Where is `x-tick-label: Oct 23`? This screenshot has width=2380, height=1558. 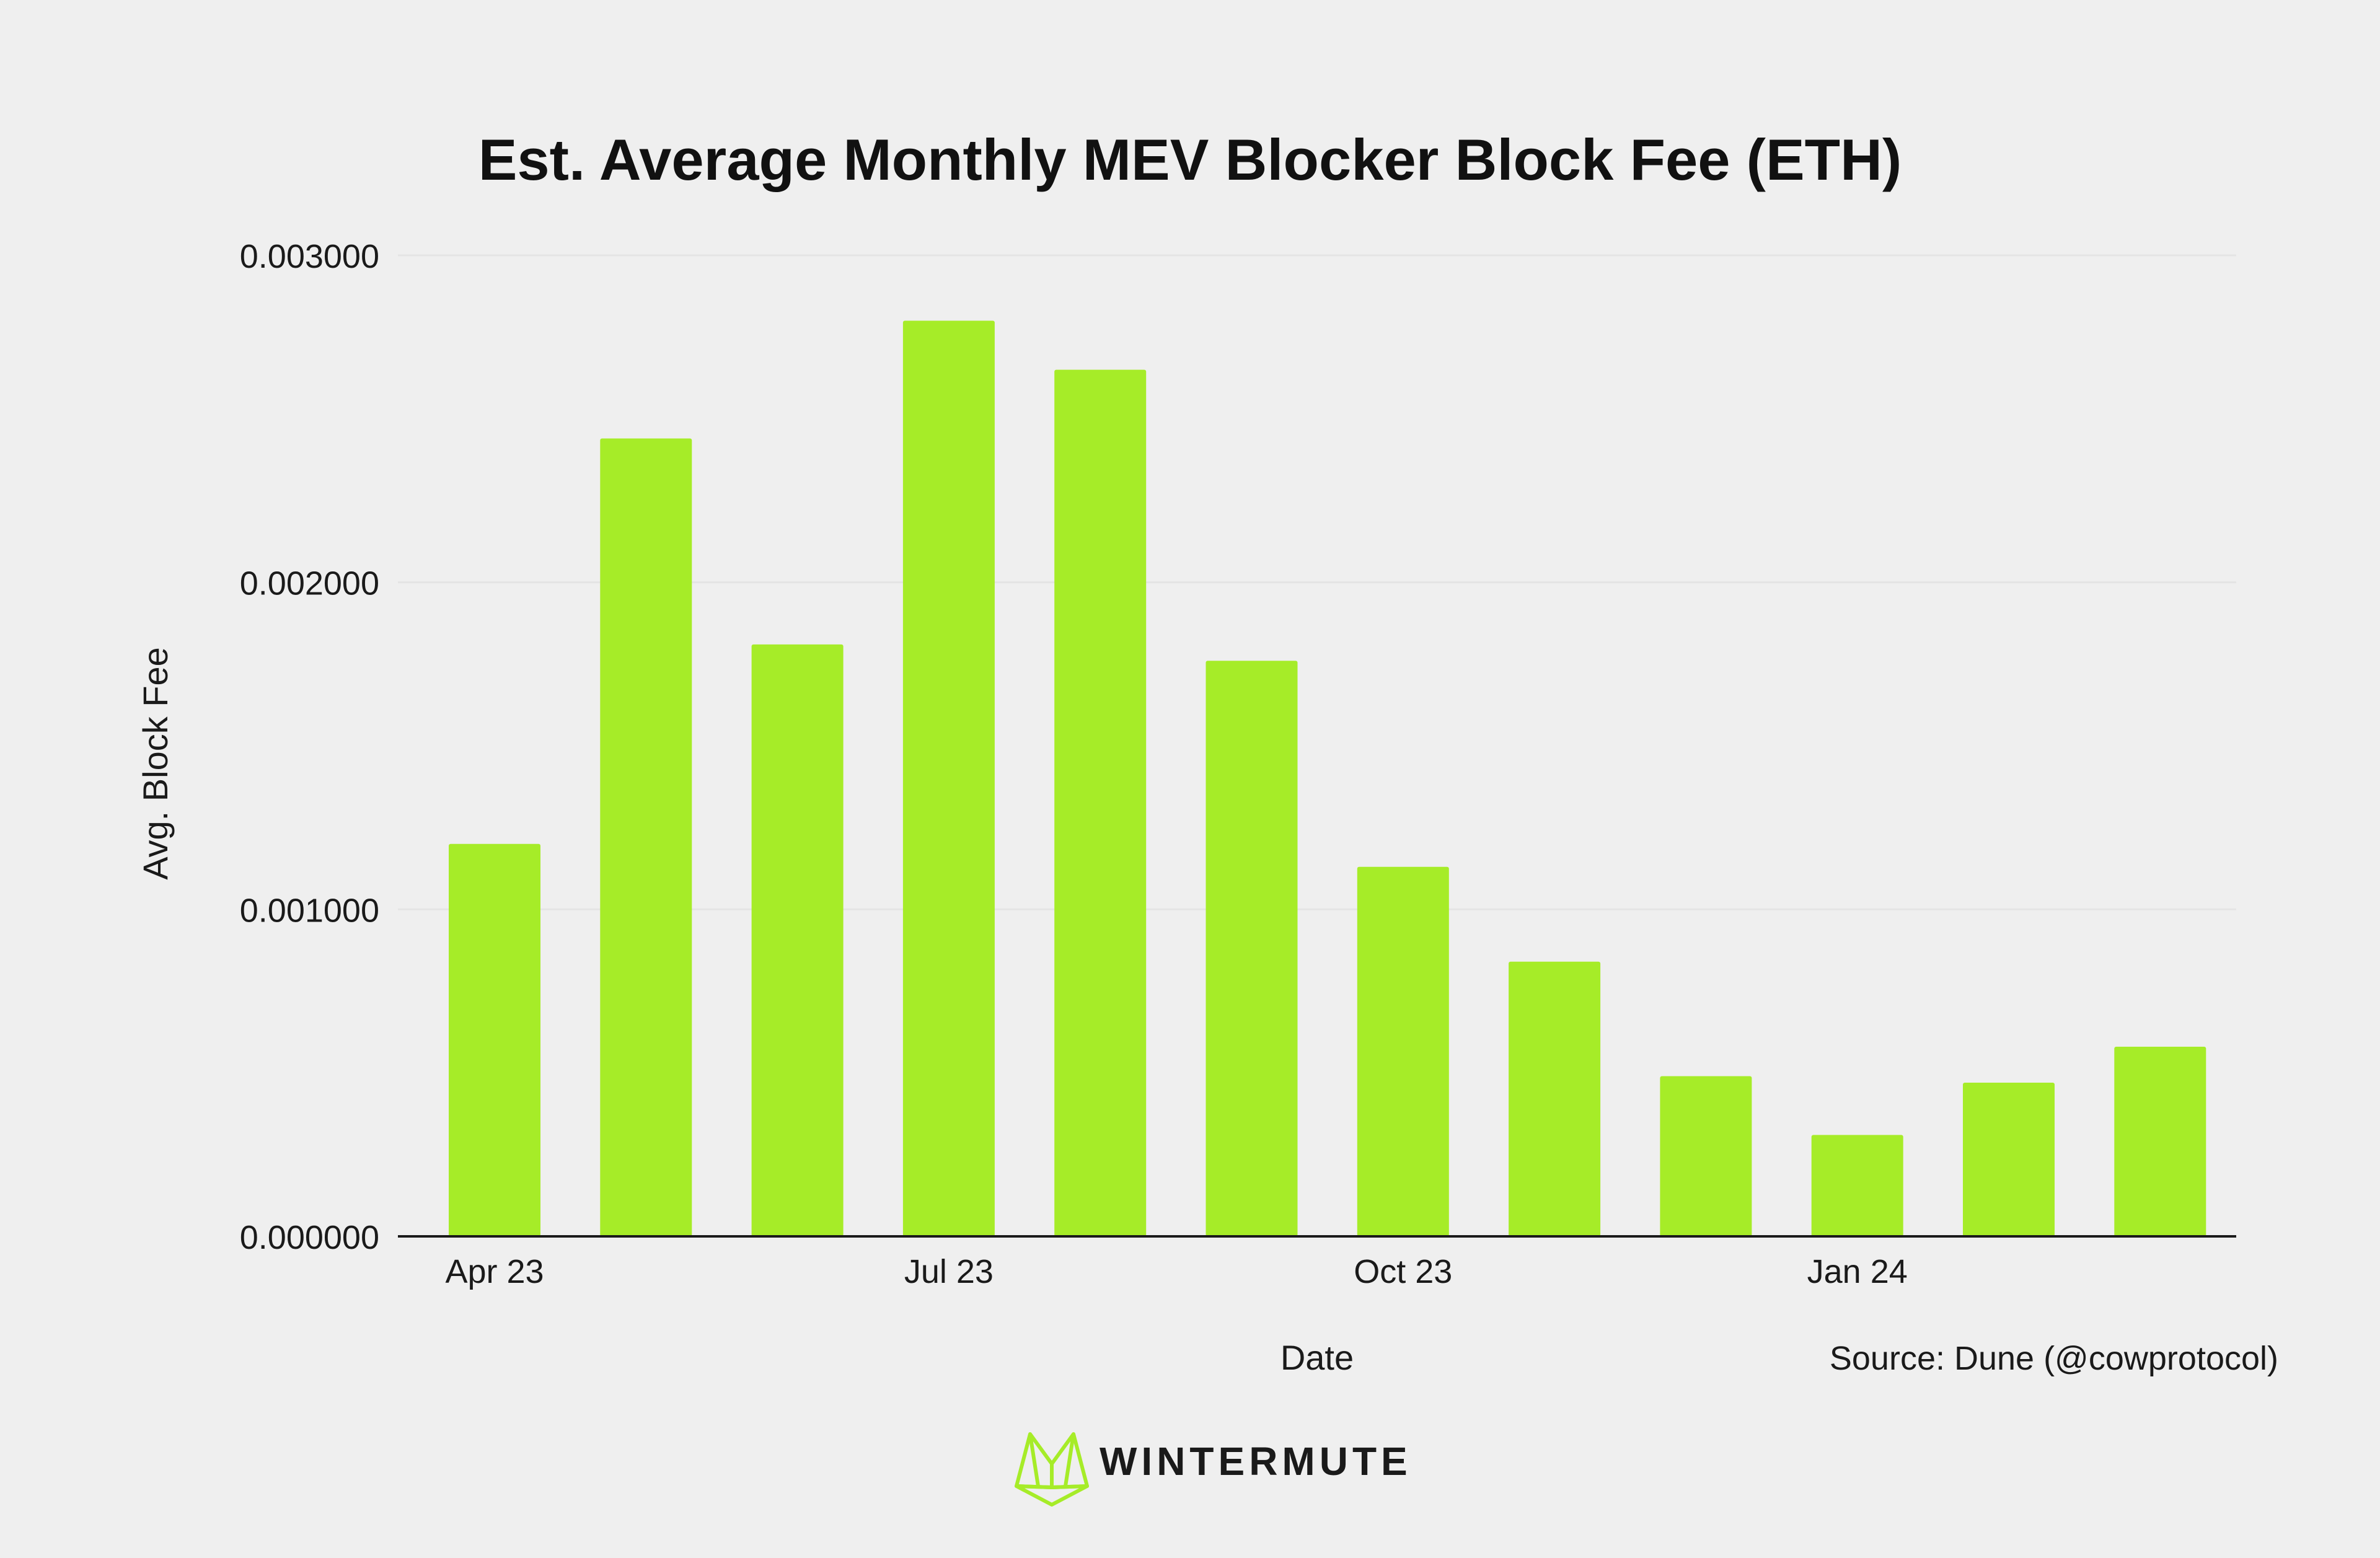 x-tick-label: Oct 23 is located at coordinates (1403, 1271).